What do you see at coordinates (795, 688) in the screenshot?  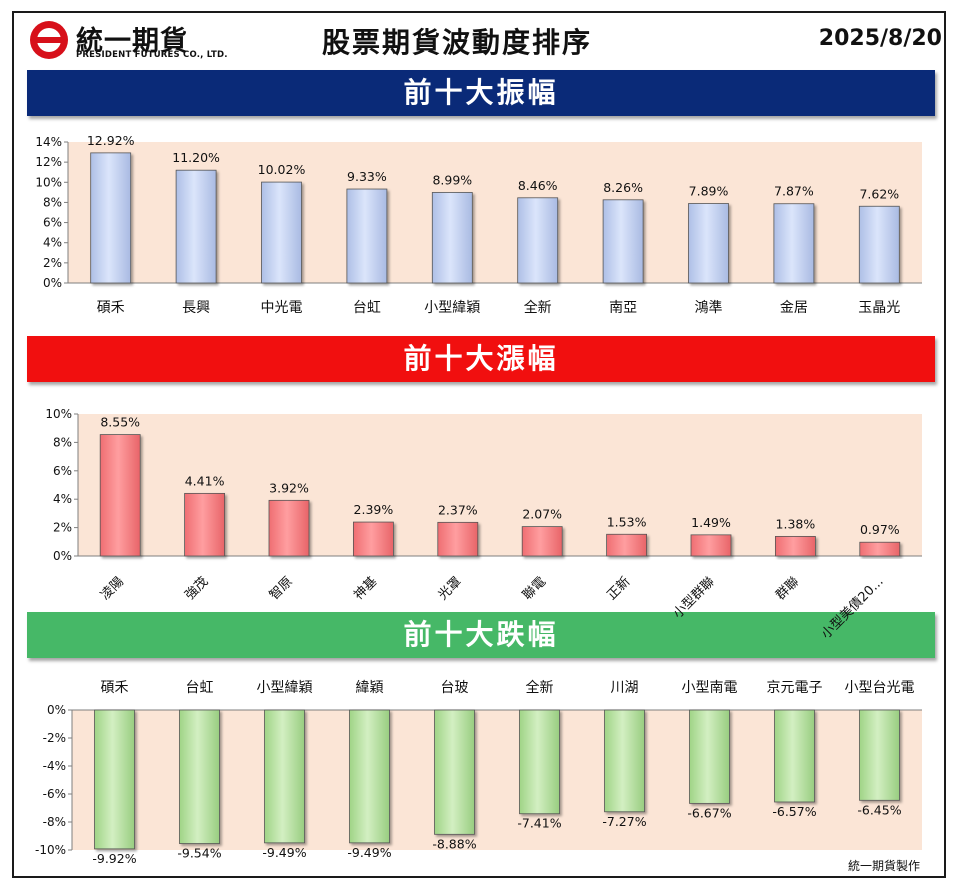 I see `losers-category-label: 京元電子` at bounding box center [795, 688].